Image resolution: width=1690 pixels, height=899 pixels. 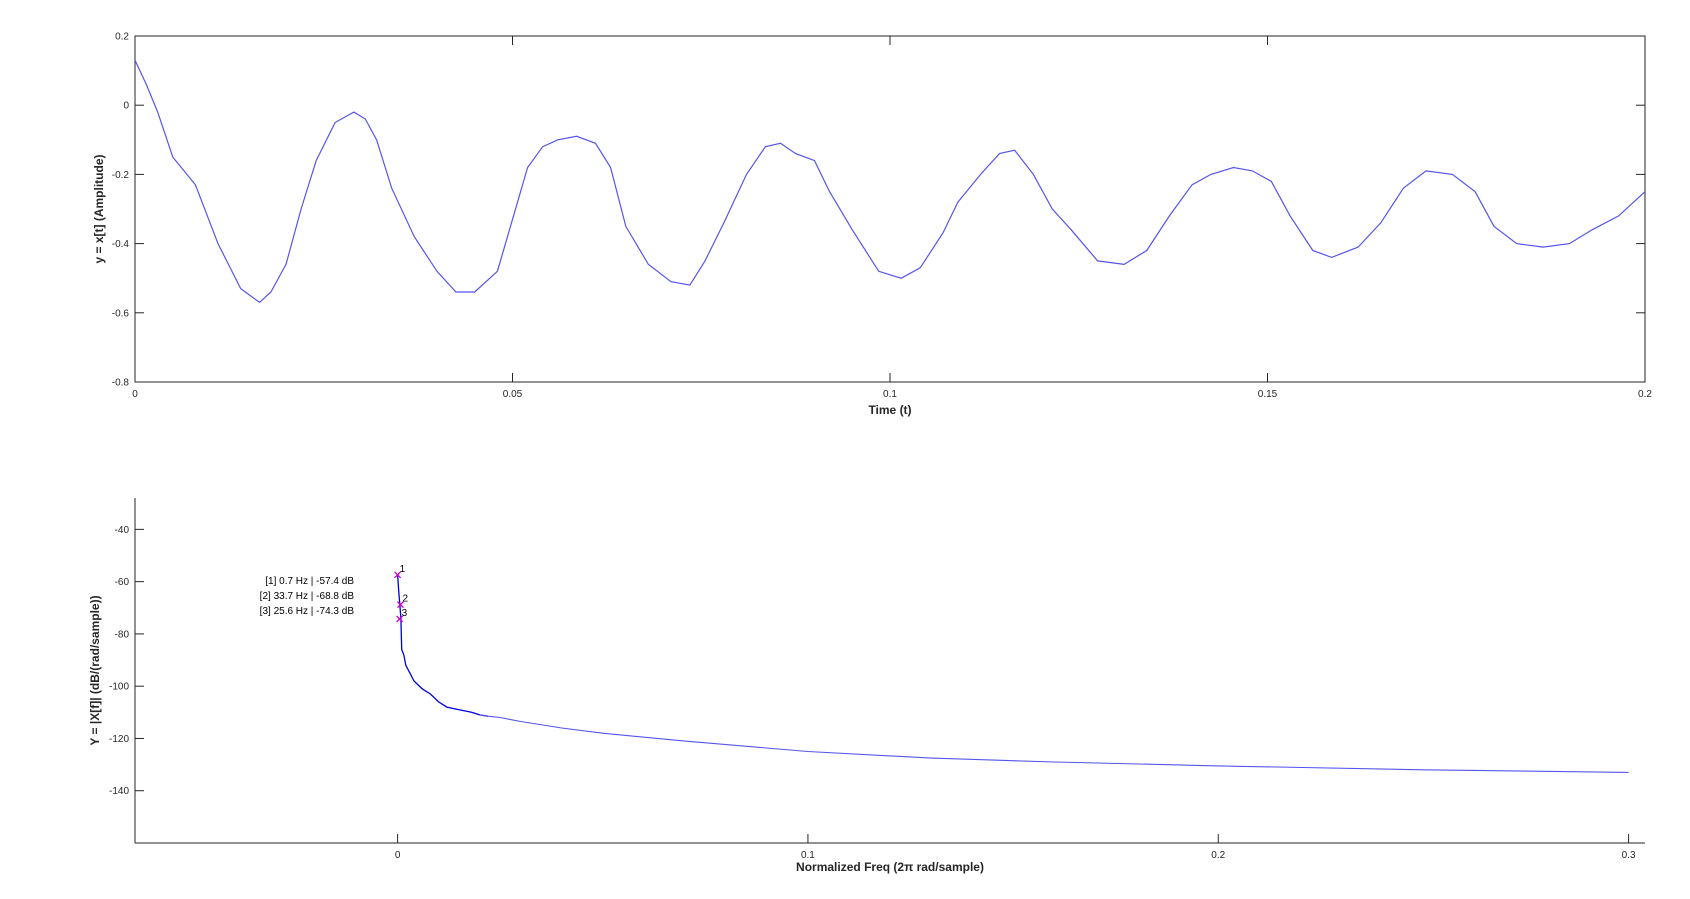 I want to click on freq-x-tick-label: 0.3, so click(x=1629, y=855).